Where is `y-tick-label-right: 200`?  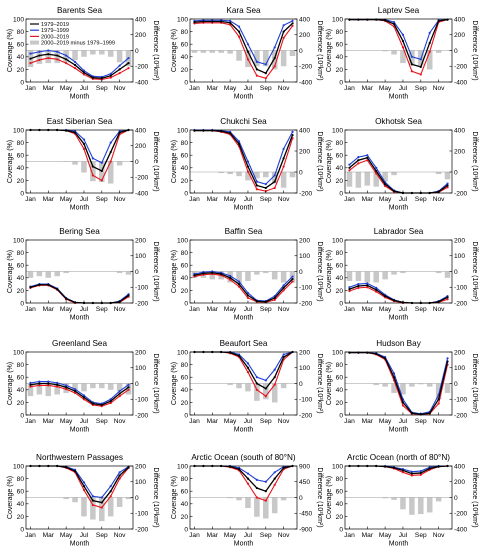
y-tick-label-right: 200 is located at coordinates (140, 146).